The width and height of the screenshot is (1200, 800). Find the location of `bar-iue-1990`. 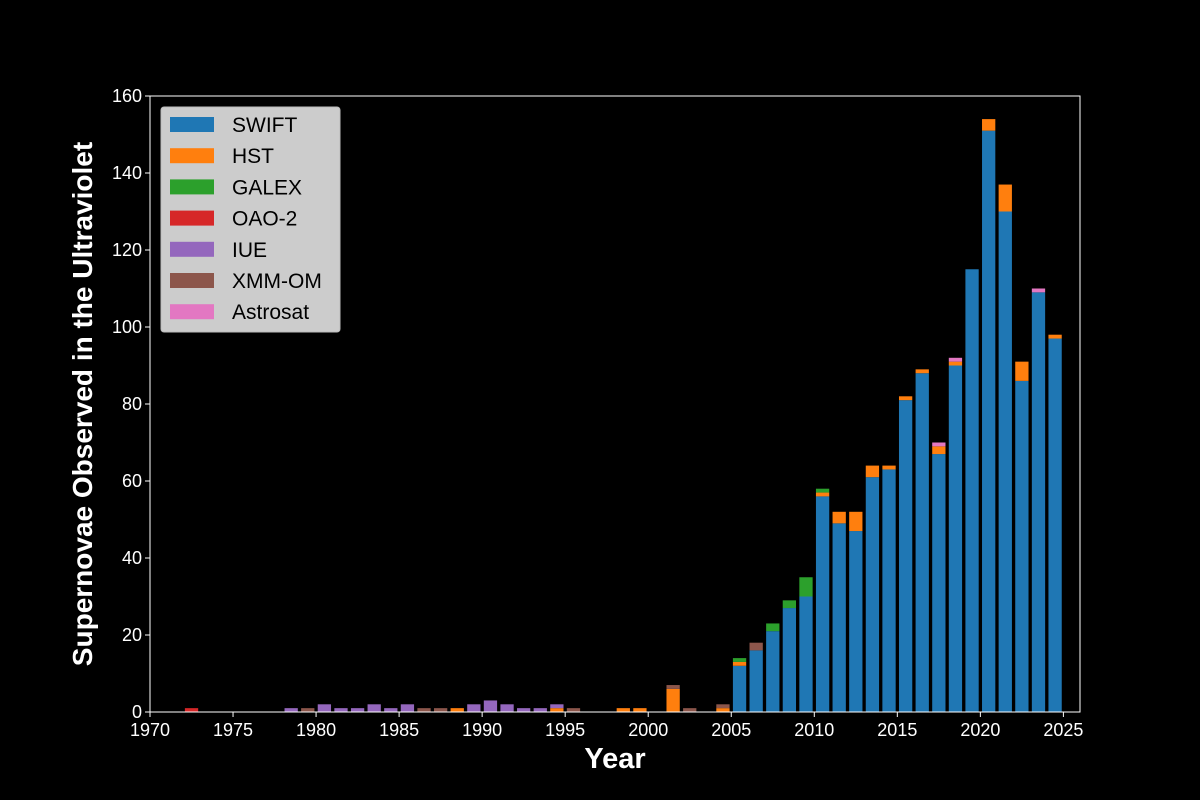

bar-iue-1990 is located at coordinates (490, 706).